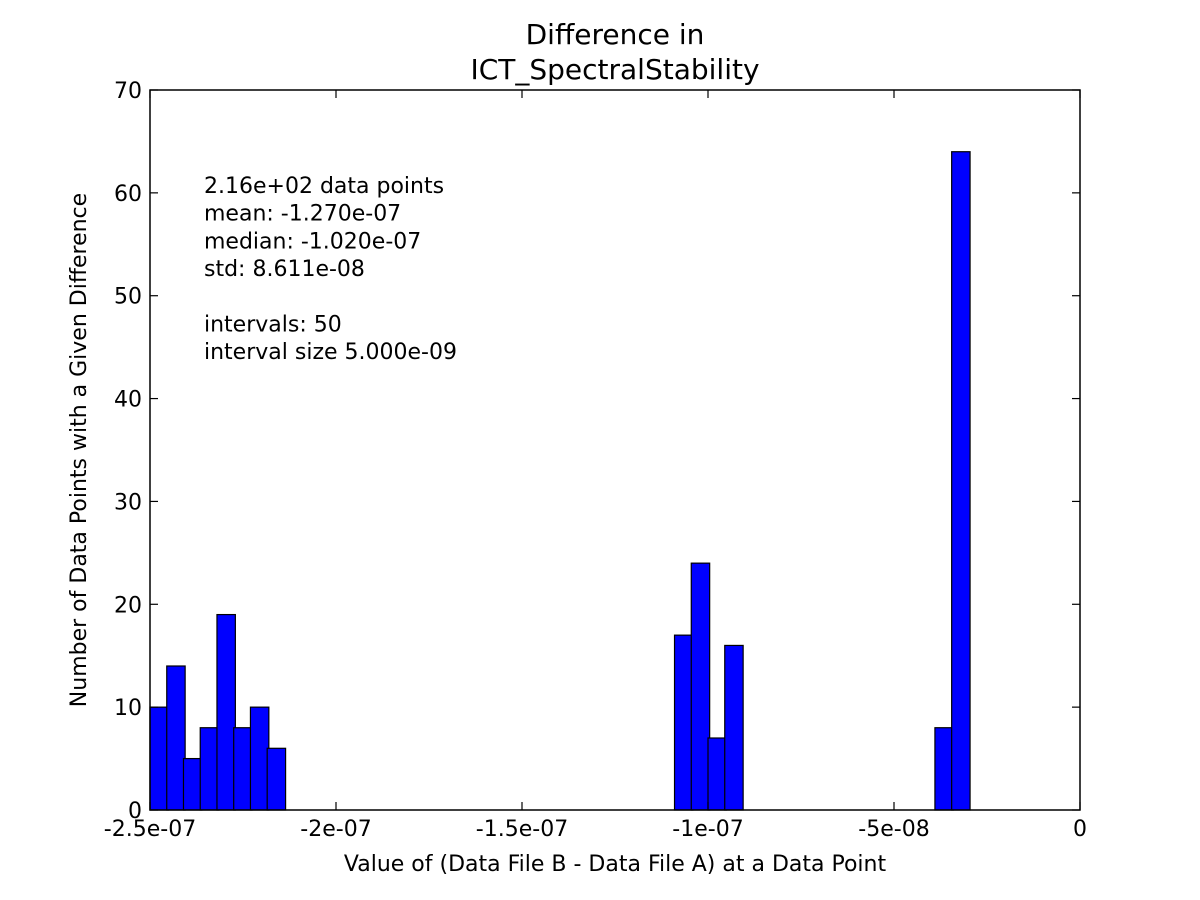 Image resolution: width=1200 pixels, height=900 pixels. I want to click on chart-title: Difference in ICT_SpectralStability, so click(614, 52).